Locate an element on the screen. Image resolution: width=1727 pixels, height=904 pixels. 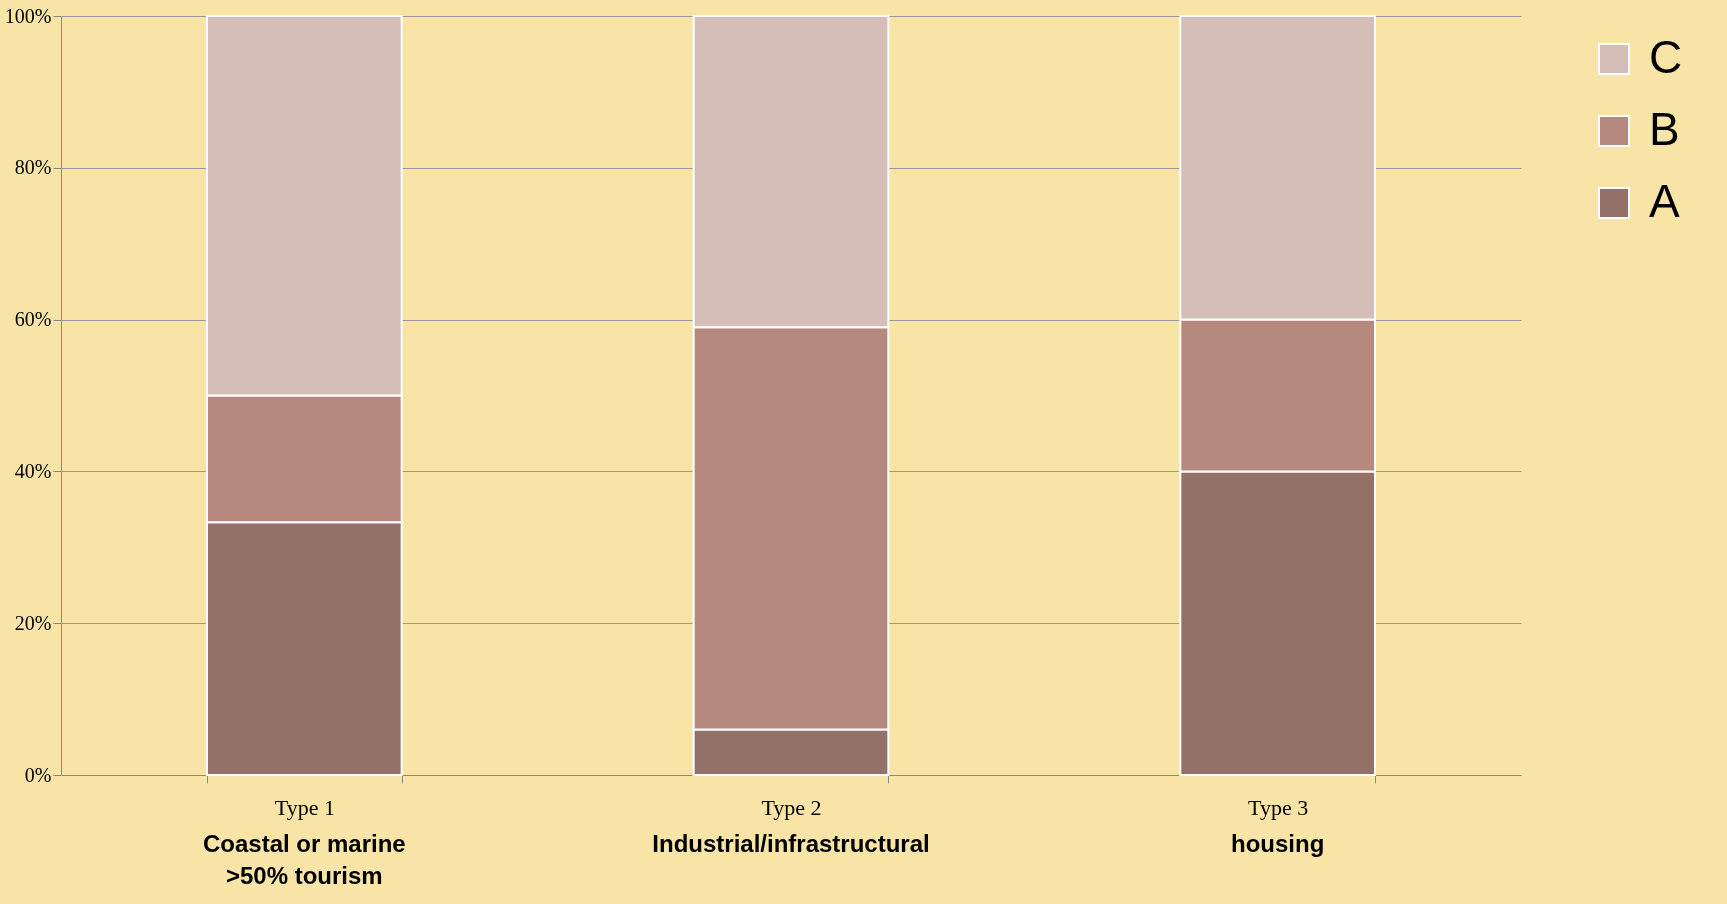
y-tick-label: 40% is located at coordinates (33, 470).